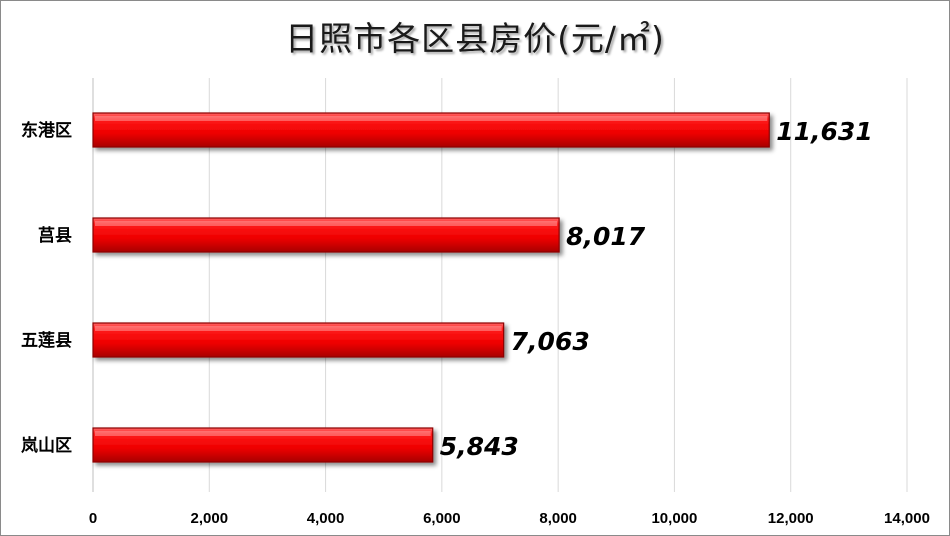  What do you see at coordinates (550, 341) in the screenshot?
I see `data-label: 7,063` at bounding box center [550, 341].